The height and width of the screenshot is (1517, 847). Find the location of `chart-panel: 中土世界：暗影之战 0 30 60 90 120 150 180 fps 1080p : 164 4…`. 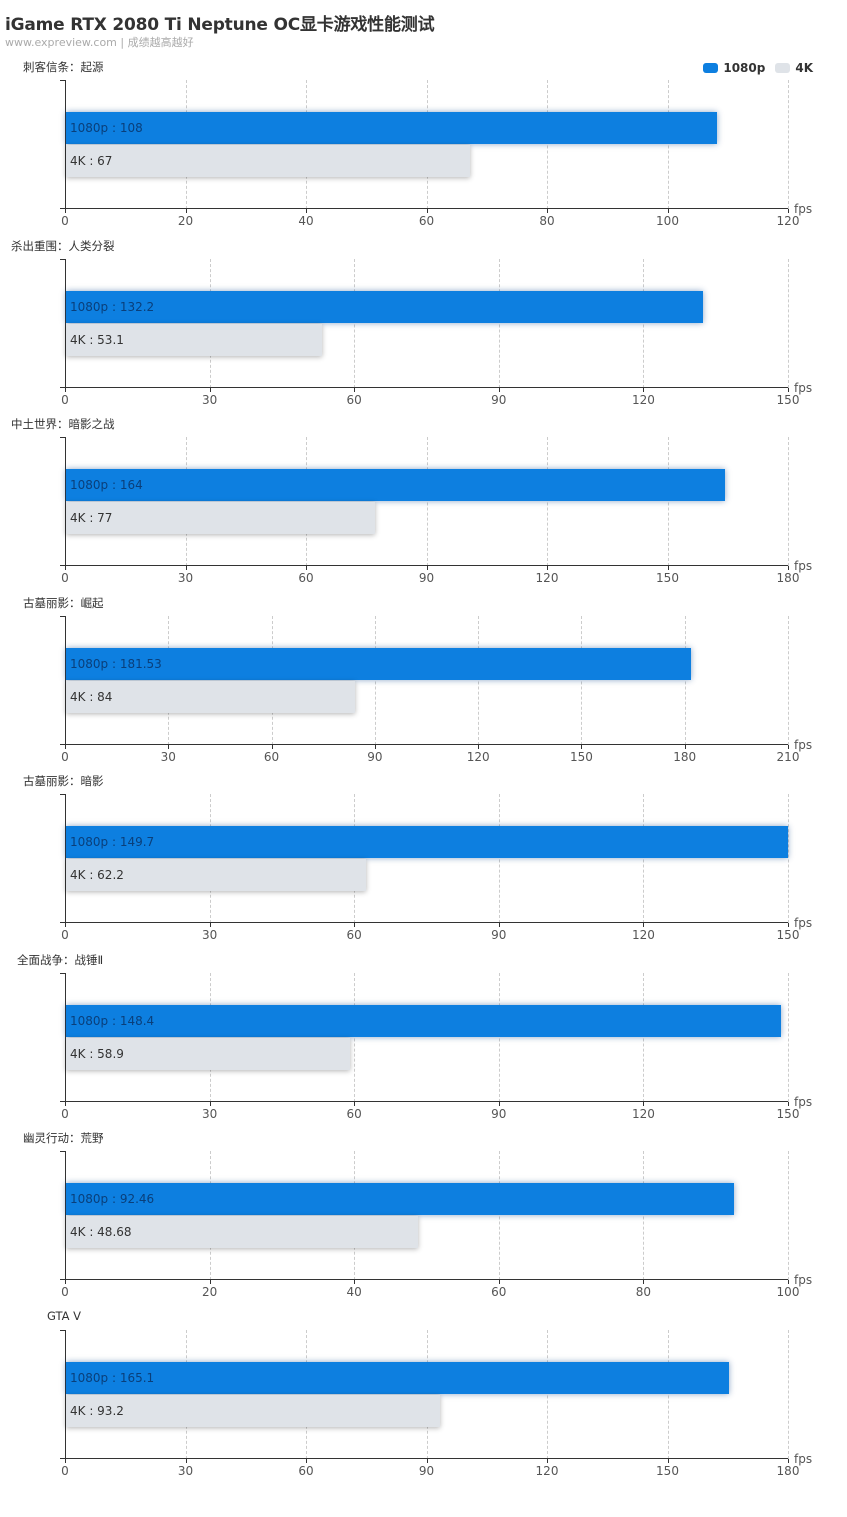

chart-panel: 中土世界：暗影之战 0 30 60 90 120 150 180 fps 1080p : 164 4… is located at coordinates (423, 509).